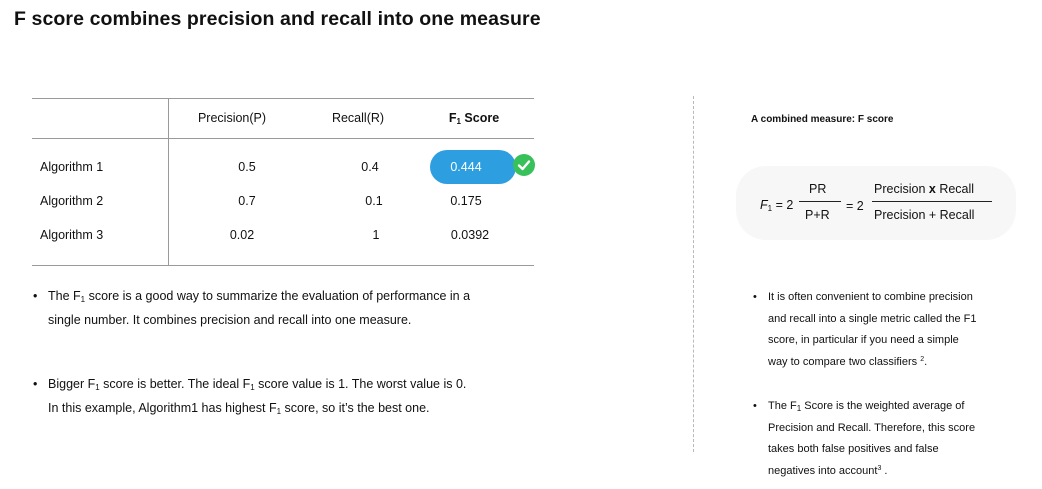  Describe the element at coordinates (370, 167) in the screenshot. I see `cell-recall: 0.4` at that location.